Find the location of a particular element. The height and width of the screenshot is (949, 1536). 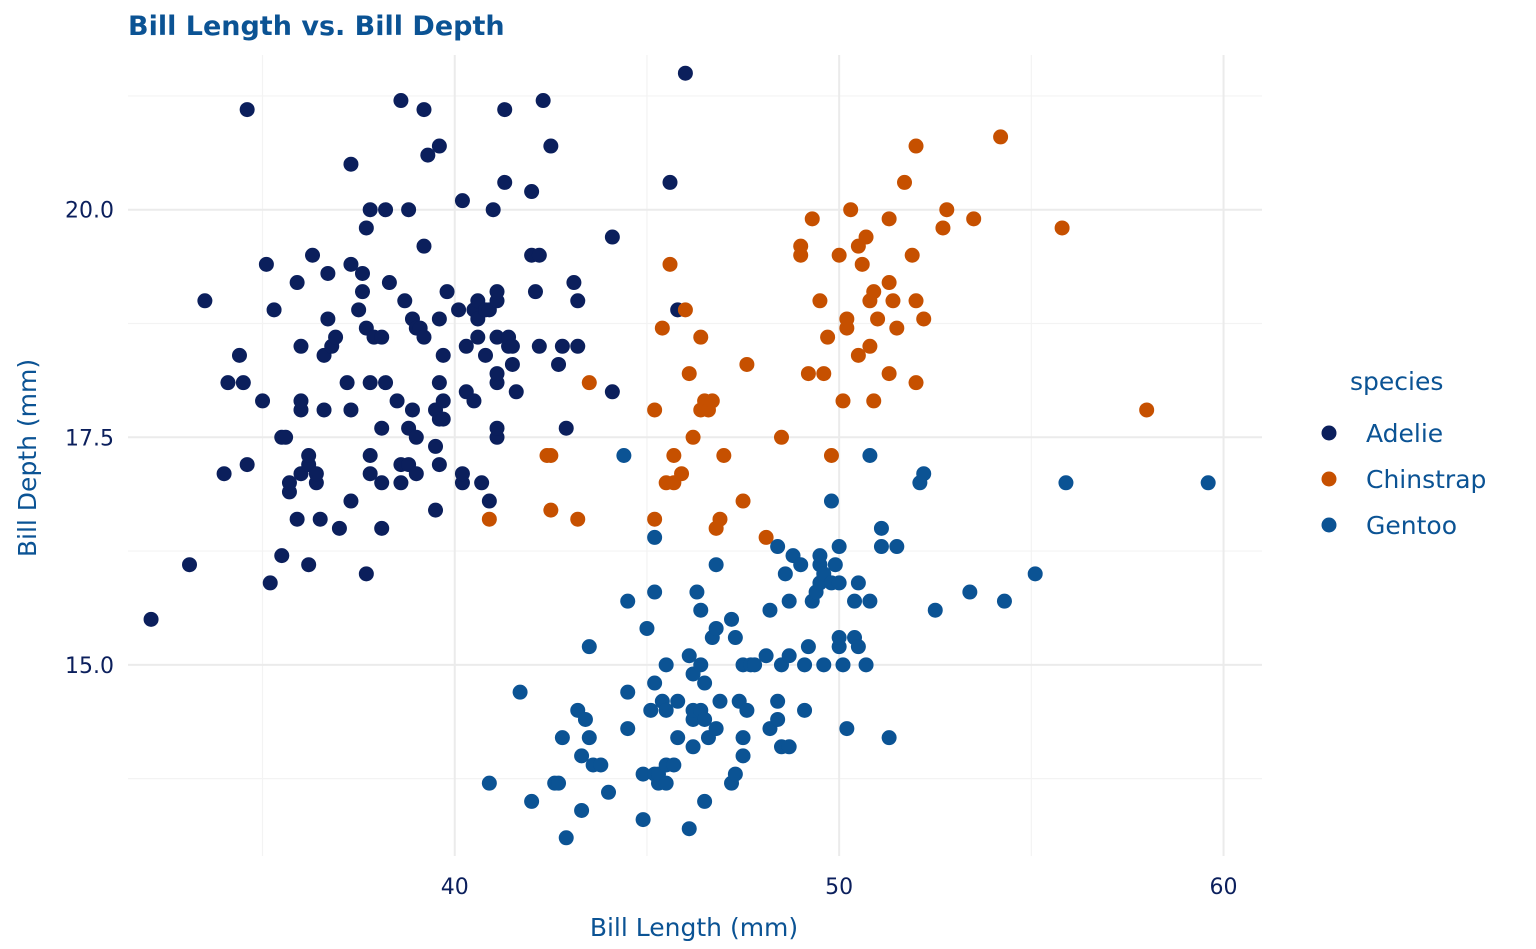

y-tick-label: 20.0 is located at coordinates (89, 211).